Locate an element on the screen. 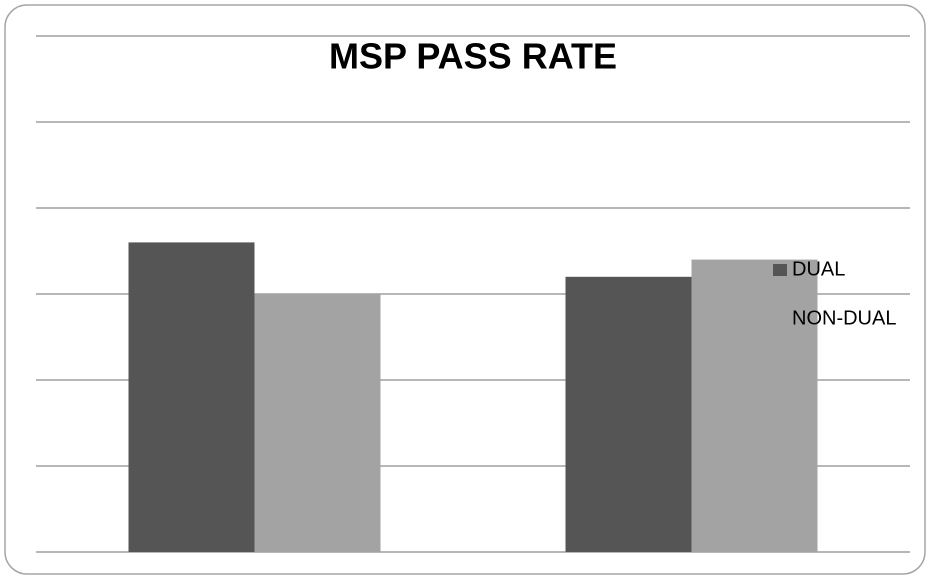 This screenshot has width=931, height=579. legend-label: DUAL is located at coordinates (818, 269).